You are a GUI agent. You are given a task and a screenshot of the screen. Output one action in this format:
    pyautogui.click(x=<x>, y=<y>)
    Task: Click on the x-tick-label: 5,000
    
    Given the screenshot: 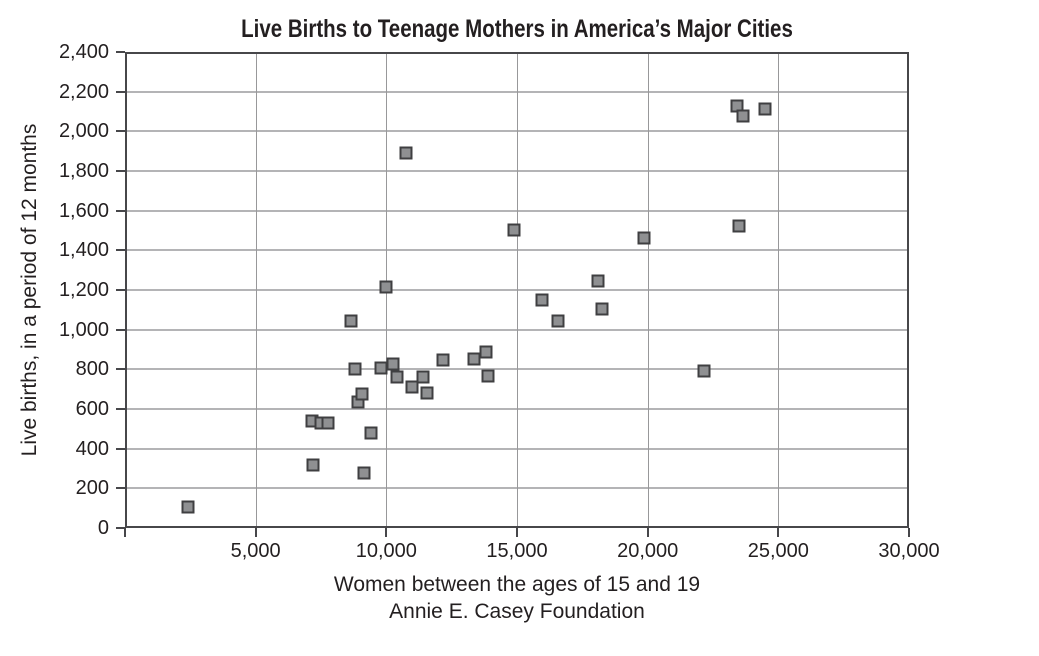 What is the action you would take?
    pyautogui.click(x=255, y=551)
    